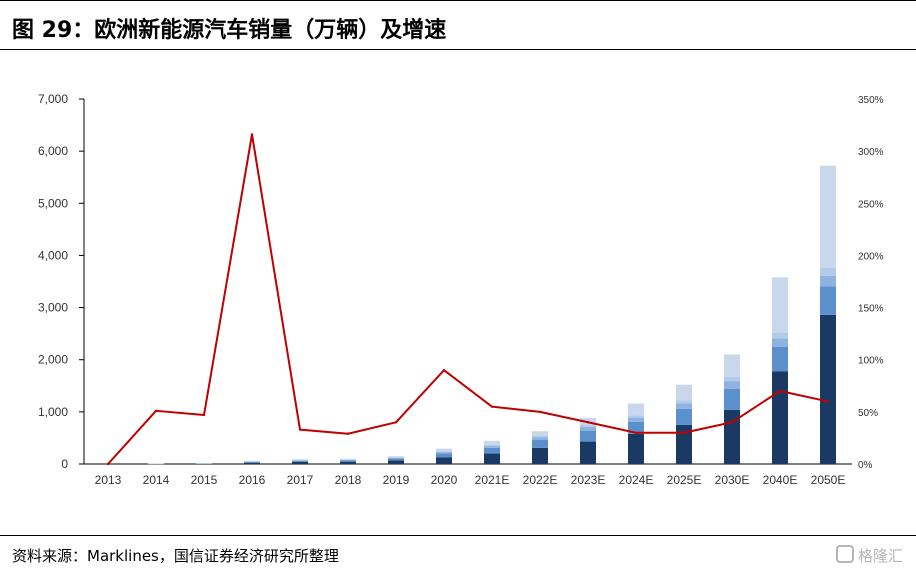 This screenshot has width=916, height=574. Describe the element at coordinates (458, 0) in the screenshot. I see `title-top-rule` at that location.